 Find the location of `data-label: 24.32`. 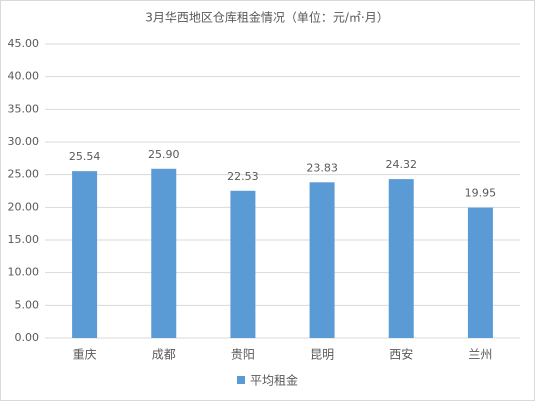

data-label: 24.32 is located at coordinates (402, 164).